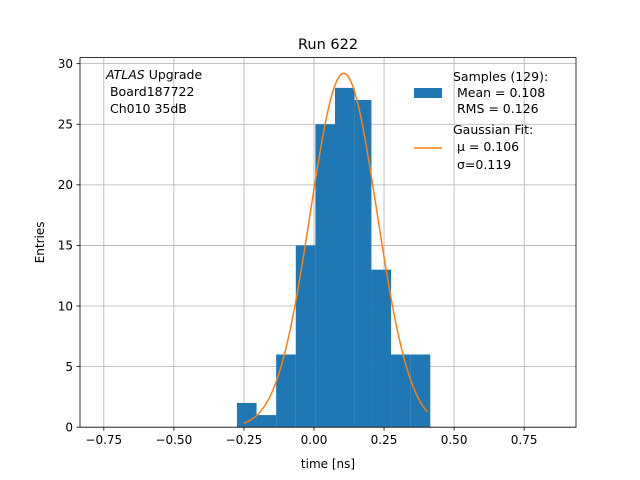  What do you see at coordinates (69, 428) in the screenshot?
I see `y-tick-label: 0` at bounding box center [69, 428].